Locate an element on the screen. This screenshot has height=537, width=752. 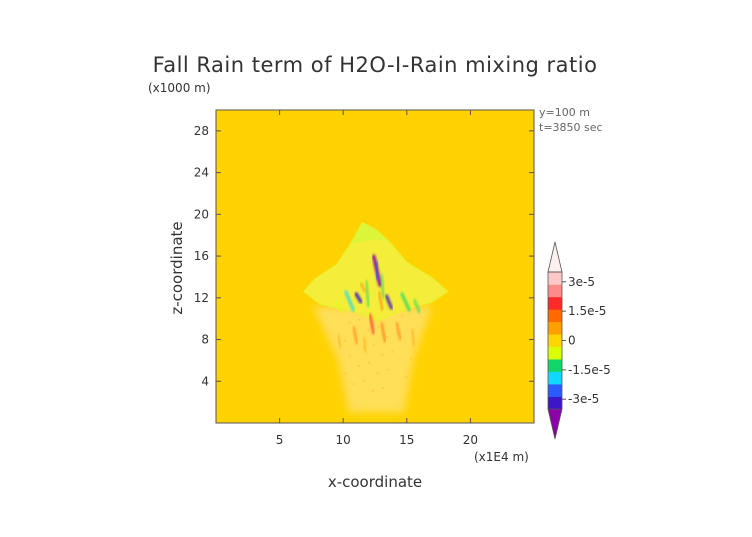
colorbar-tick-label: -1.5e-5 is located at coordinates (589, 370).